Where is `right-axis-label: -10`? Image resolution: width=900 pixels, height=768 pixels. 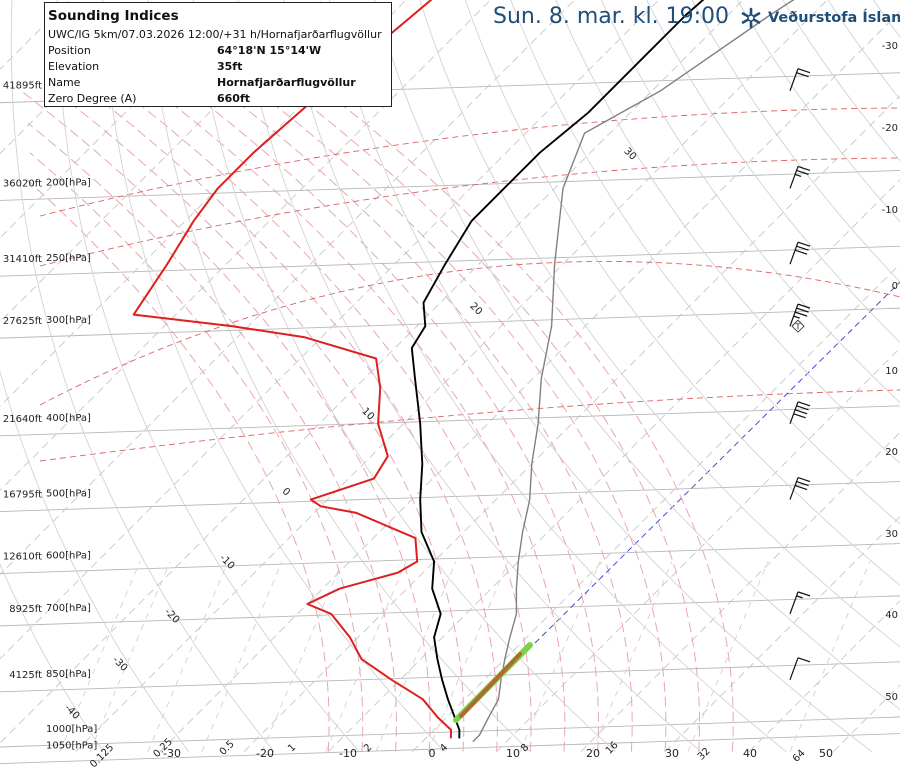 right-axis-label: -10 is located at coordinates (890, 210).